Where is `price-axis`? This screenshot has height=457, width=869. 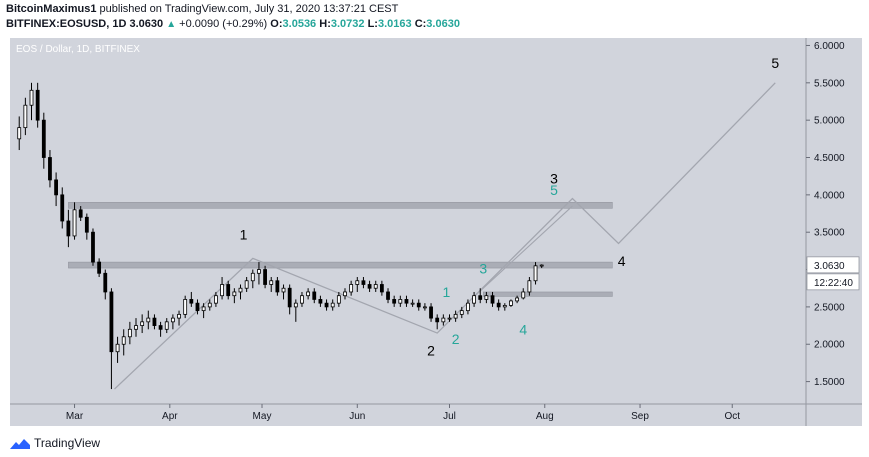 price-axis is located at coordinates (834, 232).